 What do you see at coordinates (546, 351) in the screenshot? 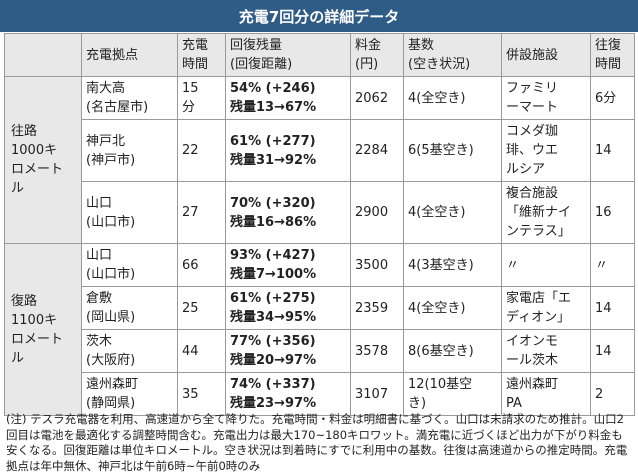
I see `cell-facility: イオンモ ール茨木` at bounding box center [546, 351].